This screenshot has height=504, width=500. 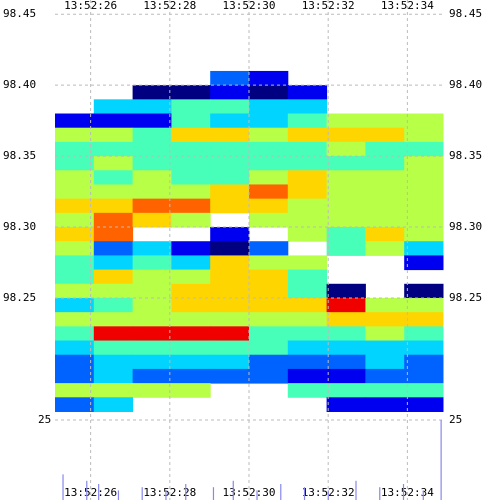 What do you see at coordinates (90, 6) in the screenshot?
I see `x-tick-label: 13:52:26` at bounding box center [90, 6].